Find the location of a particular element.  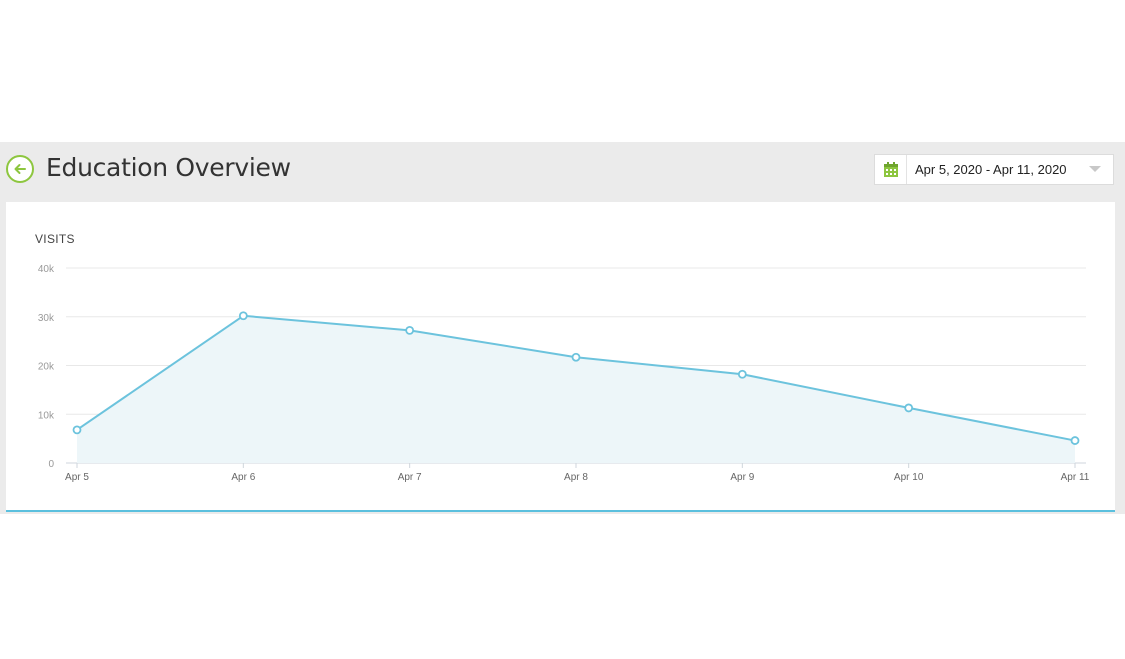

y-tick-label: 20k is located at coordinates (46, 367).